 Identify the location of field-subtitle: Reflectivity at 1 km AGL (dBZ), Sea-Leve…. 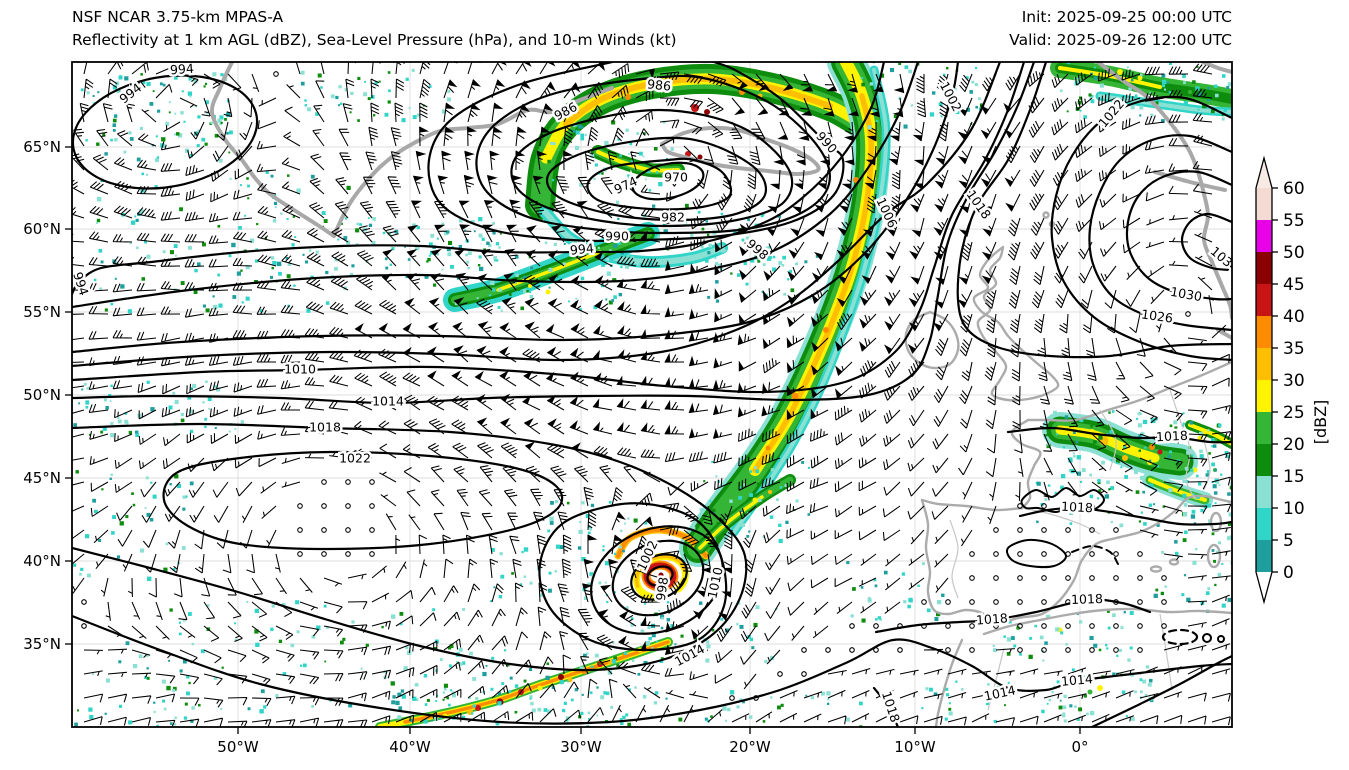
(374, 40).